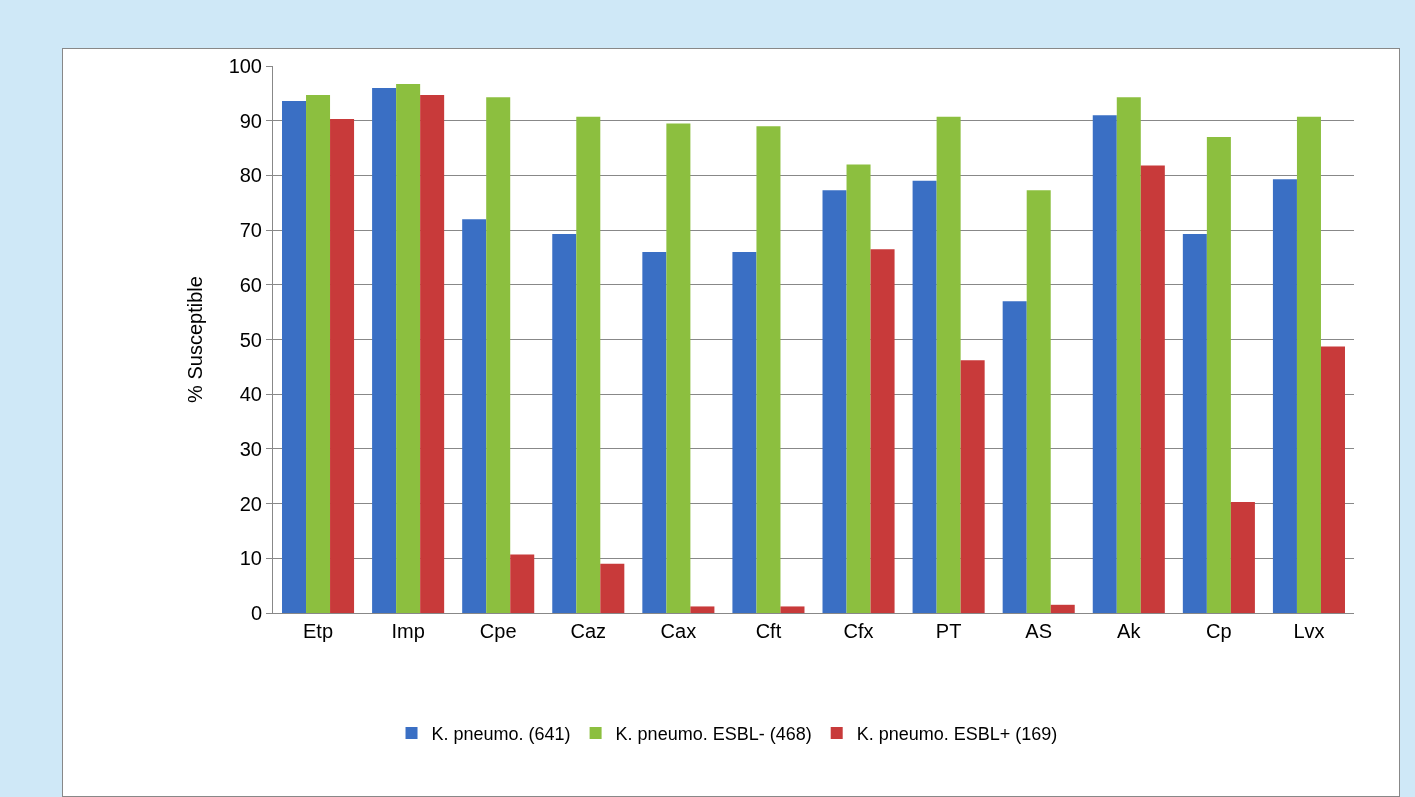 Image resolution: width=1415 pixels, height=797 pixels. What do you see at coordinates (318, 631) in the screenshot?
I see `x-tick-label: Etp` at bounding box center [318, 631].